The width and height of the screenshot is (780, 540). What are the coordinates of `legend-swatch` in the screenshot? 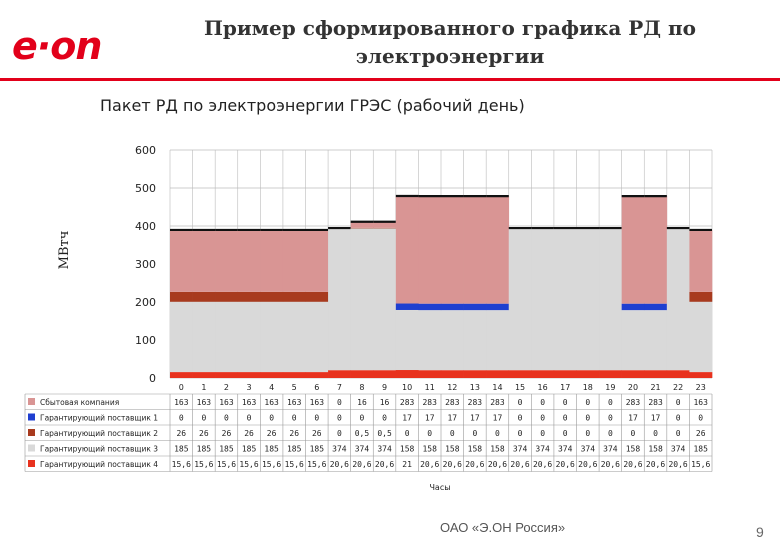 It's located at (31, 448).